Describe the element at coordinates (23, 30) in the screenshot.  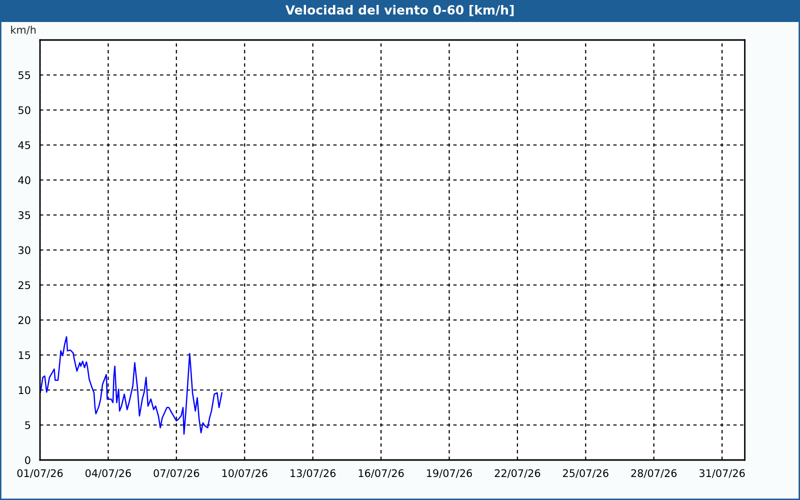
I see `y-axis-title: km/h` at that location.